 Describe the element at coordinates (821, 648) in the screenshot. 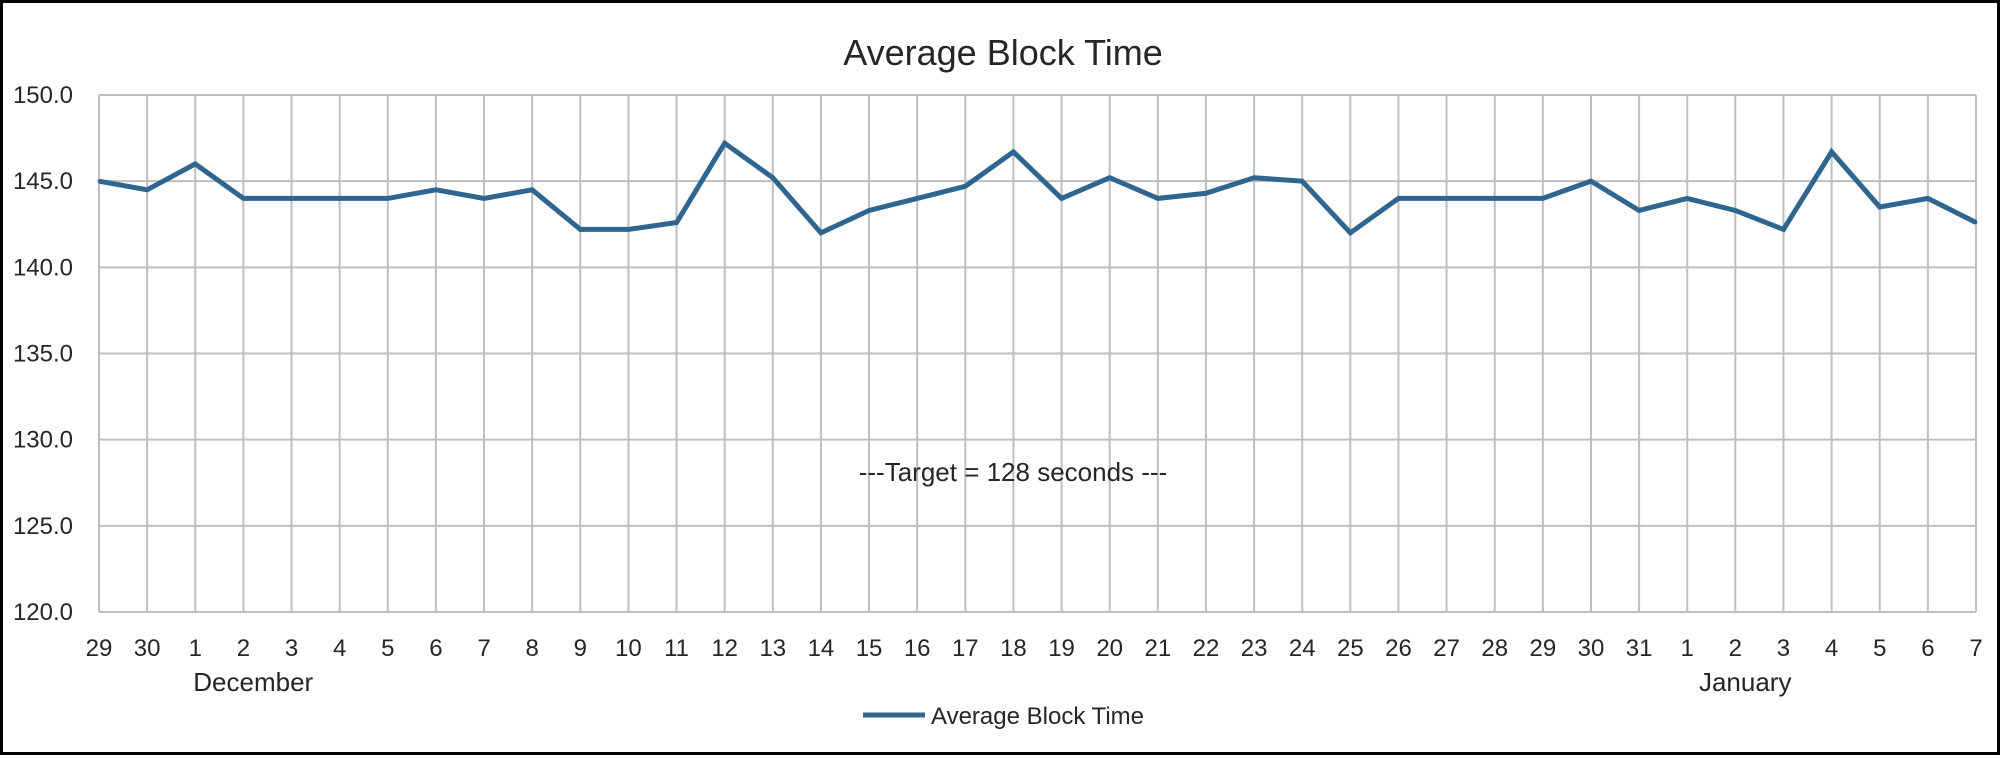

I see `x-tick-label: 14` at that location.